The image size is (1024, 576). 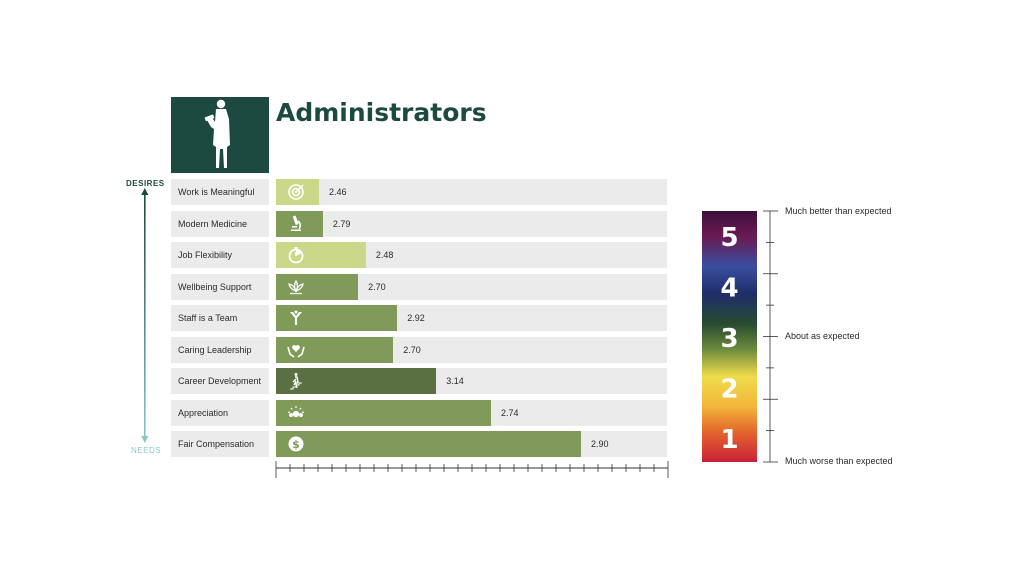 I want to click on rating-number: 4, so click(x=729, y=289).